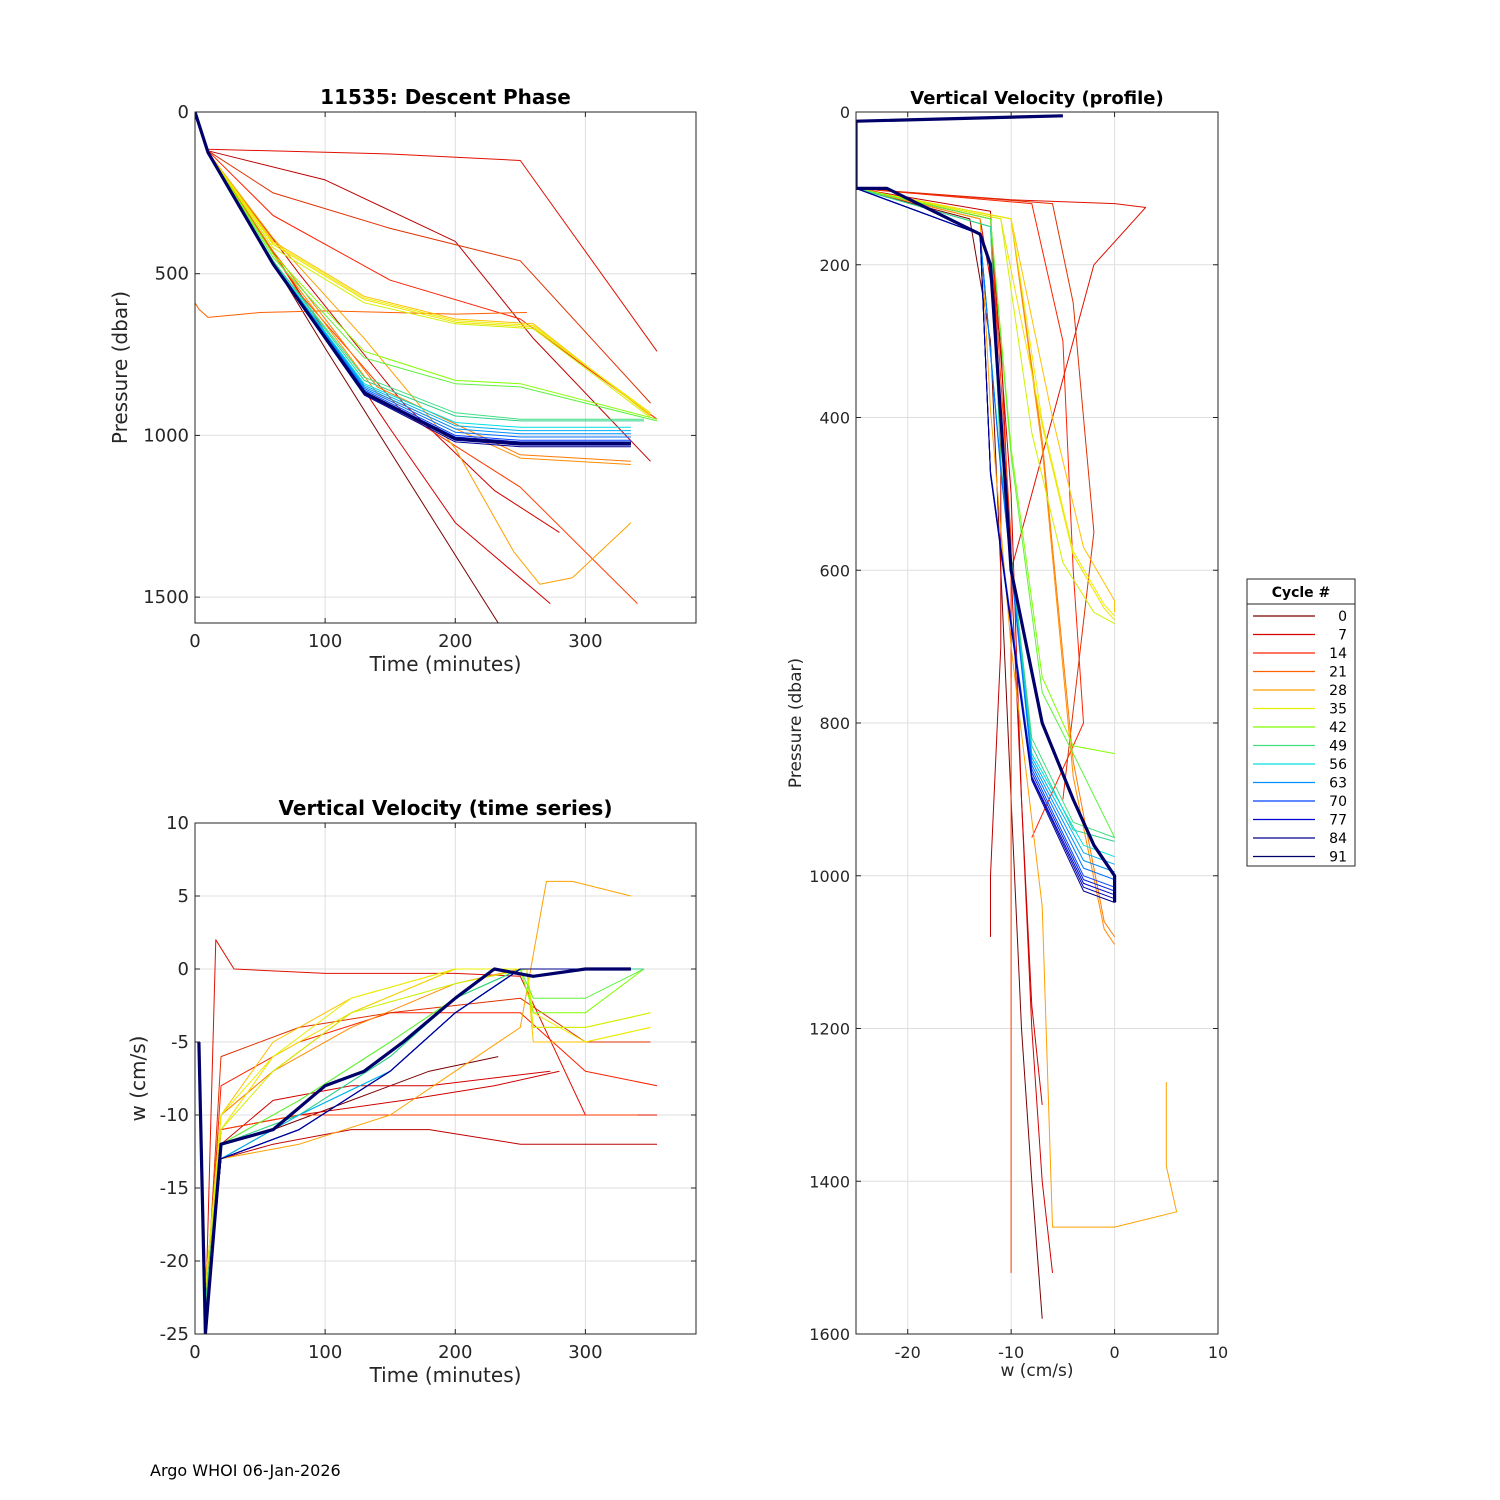  Describe the element at coordinates (1338, 802) in the screenshot. I see `legend-label: 70` at that location.